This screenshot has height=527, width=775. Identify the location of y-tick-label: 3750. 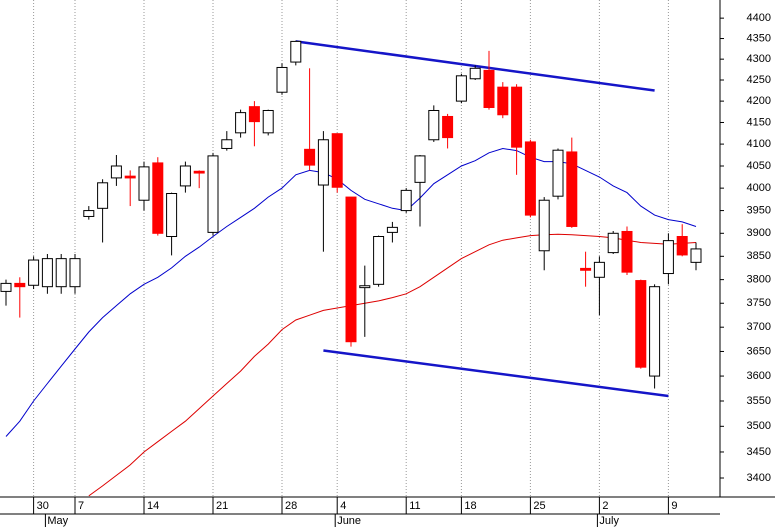
(759, 303).